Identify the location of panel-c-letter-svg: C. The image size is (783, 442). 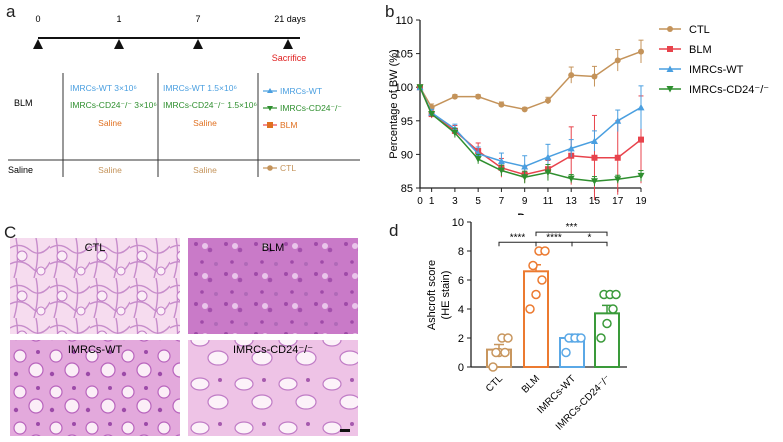
(10, 232).